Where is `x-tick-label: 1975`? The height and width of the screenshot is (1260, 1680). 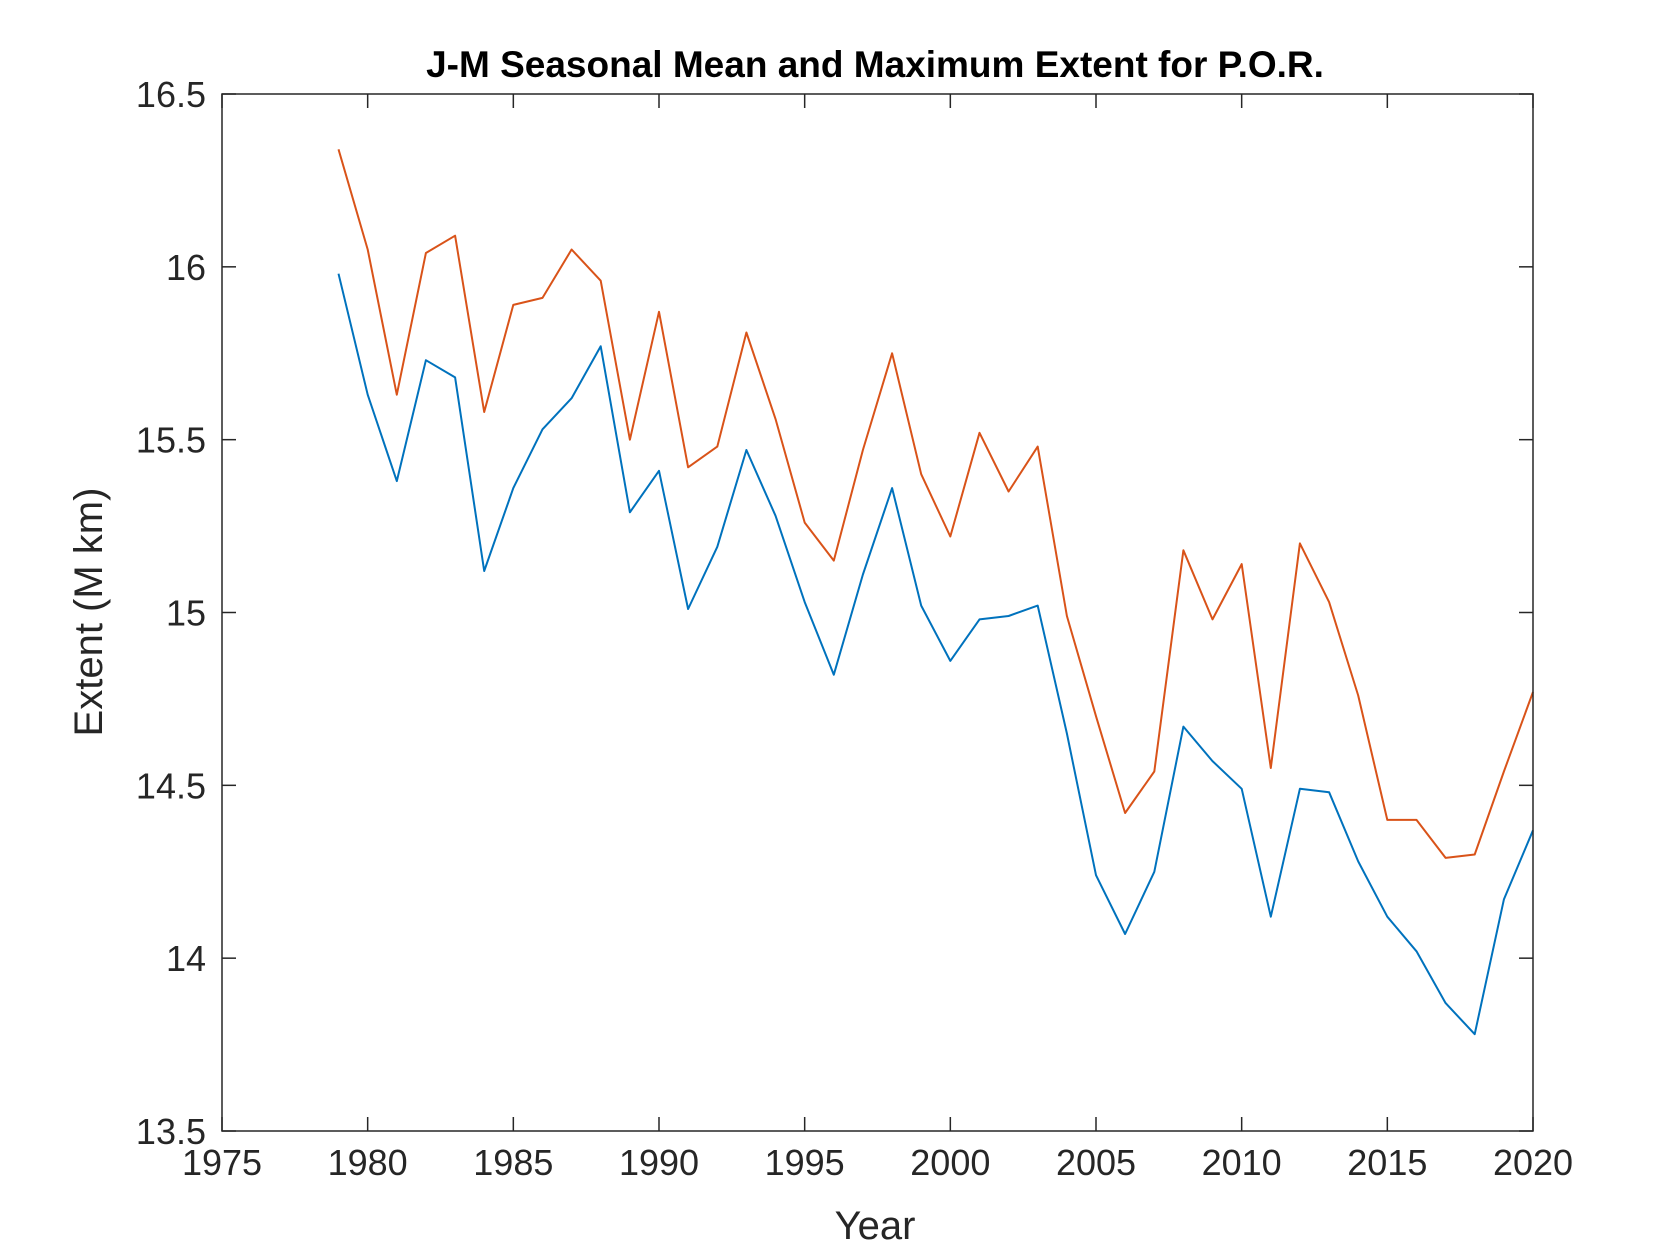
x-tick-label: 1975 is located at coordinates (222, 1162).